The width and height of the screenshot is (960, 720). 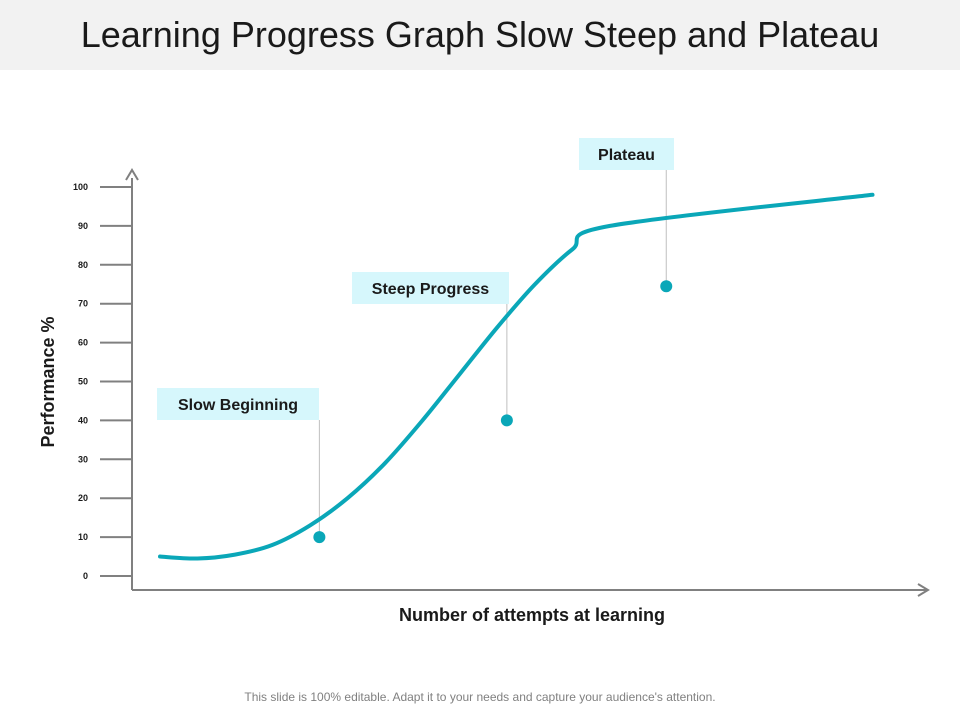 I want to click on y-axis: 0 10 20 30 40 50 60 70 80 90 100, so click(x=106, y=379).